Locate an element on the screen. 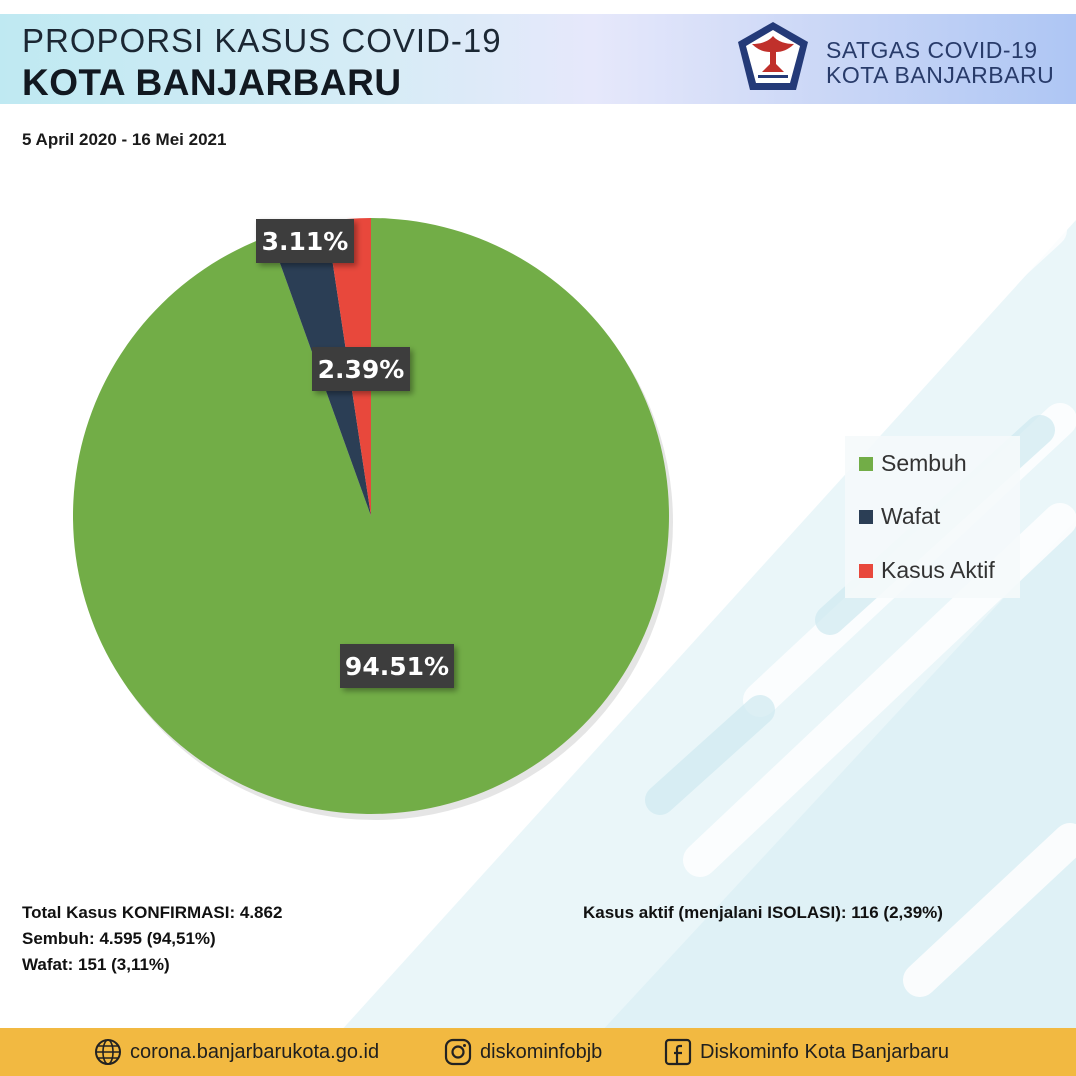 Image resolution: width=1076 pixels, height=1076 pixels. instagram-icon is located at coordinates (458, 1052).